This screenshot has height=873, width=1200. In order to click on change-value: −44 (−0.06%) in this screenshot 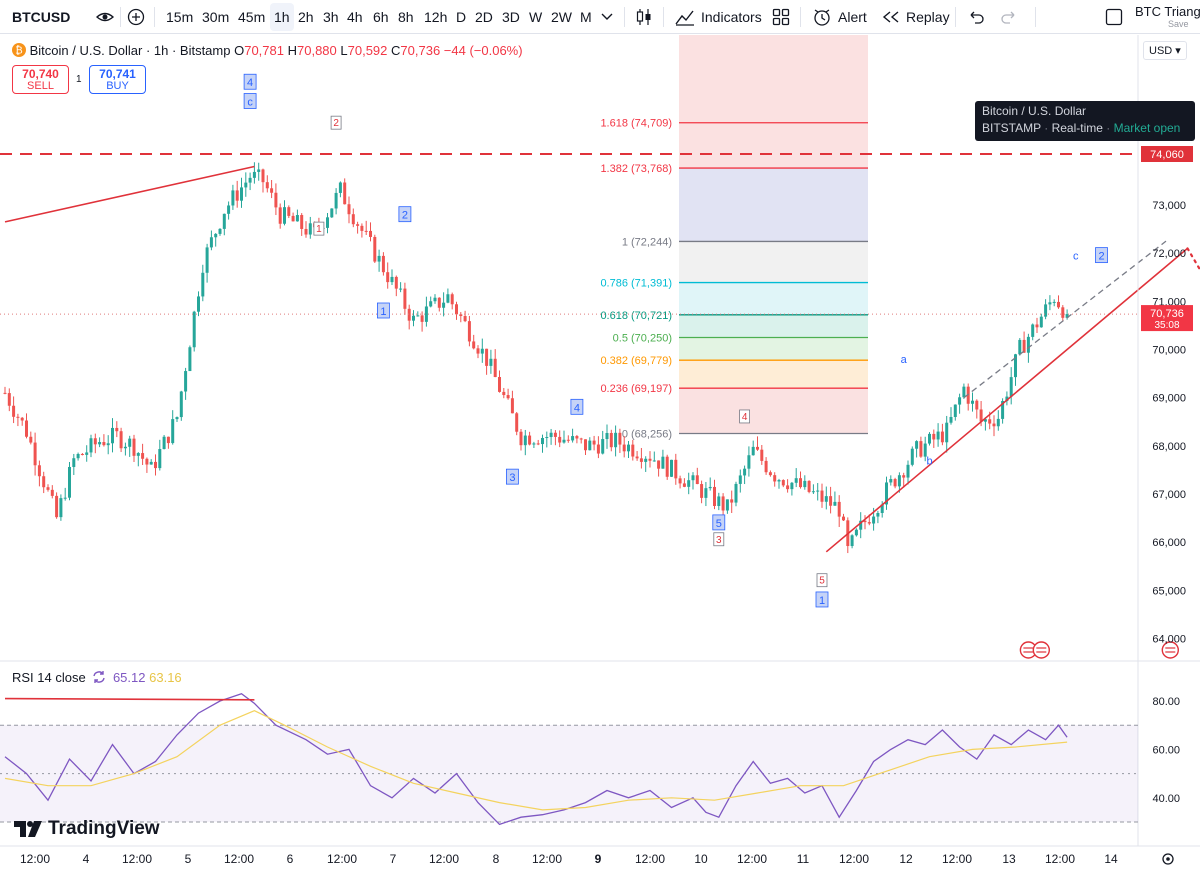, I will do `click(483, 50)`.